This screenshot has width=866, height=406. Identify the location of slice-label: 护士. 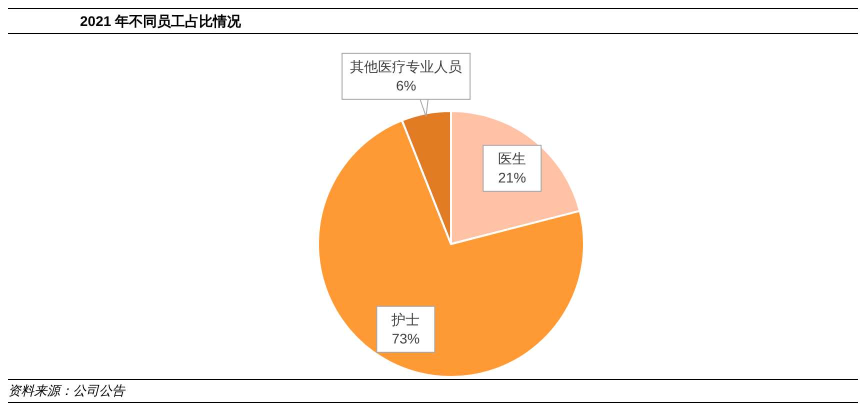
(405, 319).